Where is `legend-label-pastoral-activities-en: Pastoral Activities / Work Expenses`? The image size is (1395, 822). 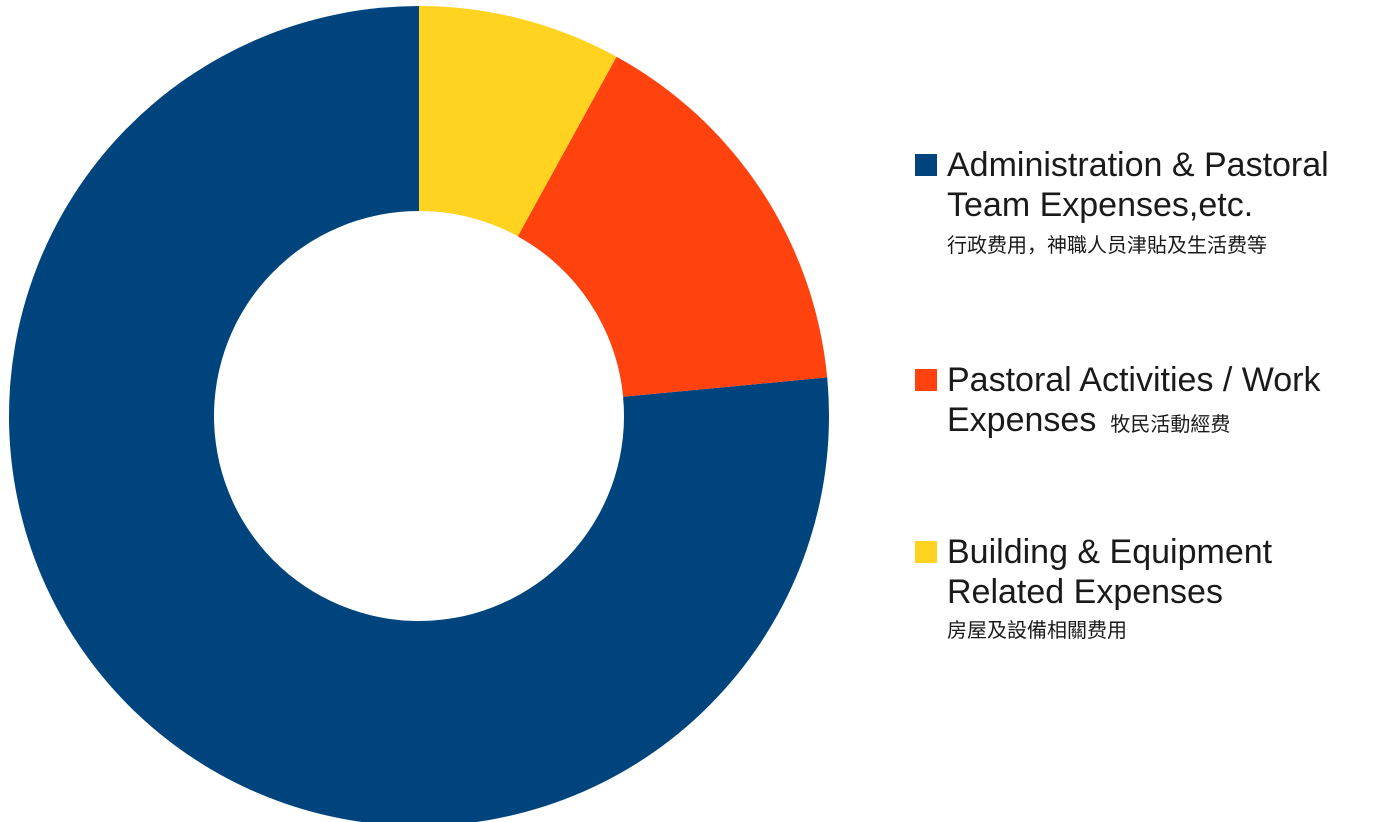
legend-label-pastoral-activities-en: Pastoral Activities / Work Expenses is located at coordinates (1134, 400).